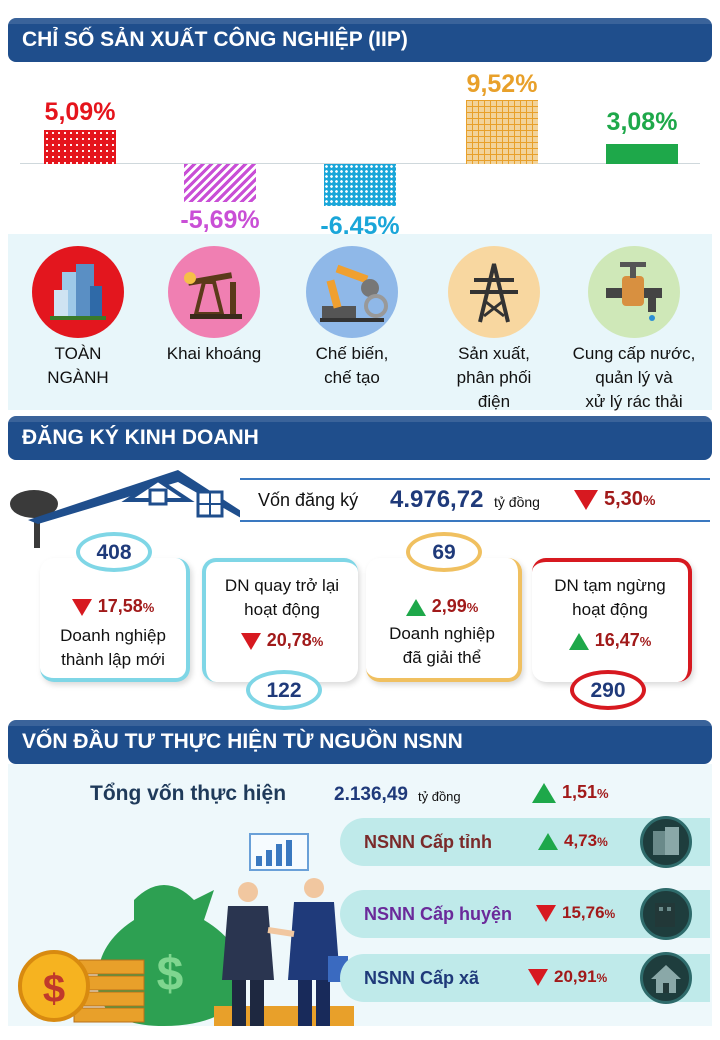 The image size is (720, 1040). I want to click on water-tap-icon, so click(634, 292).